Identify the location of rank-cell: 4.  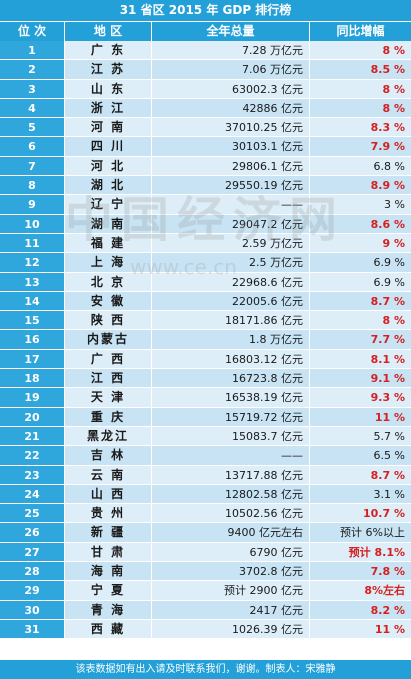
(32, 108).